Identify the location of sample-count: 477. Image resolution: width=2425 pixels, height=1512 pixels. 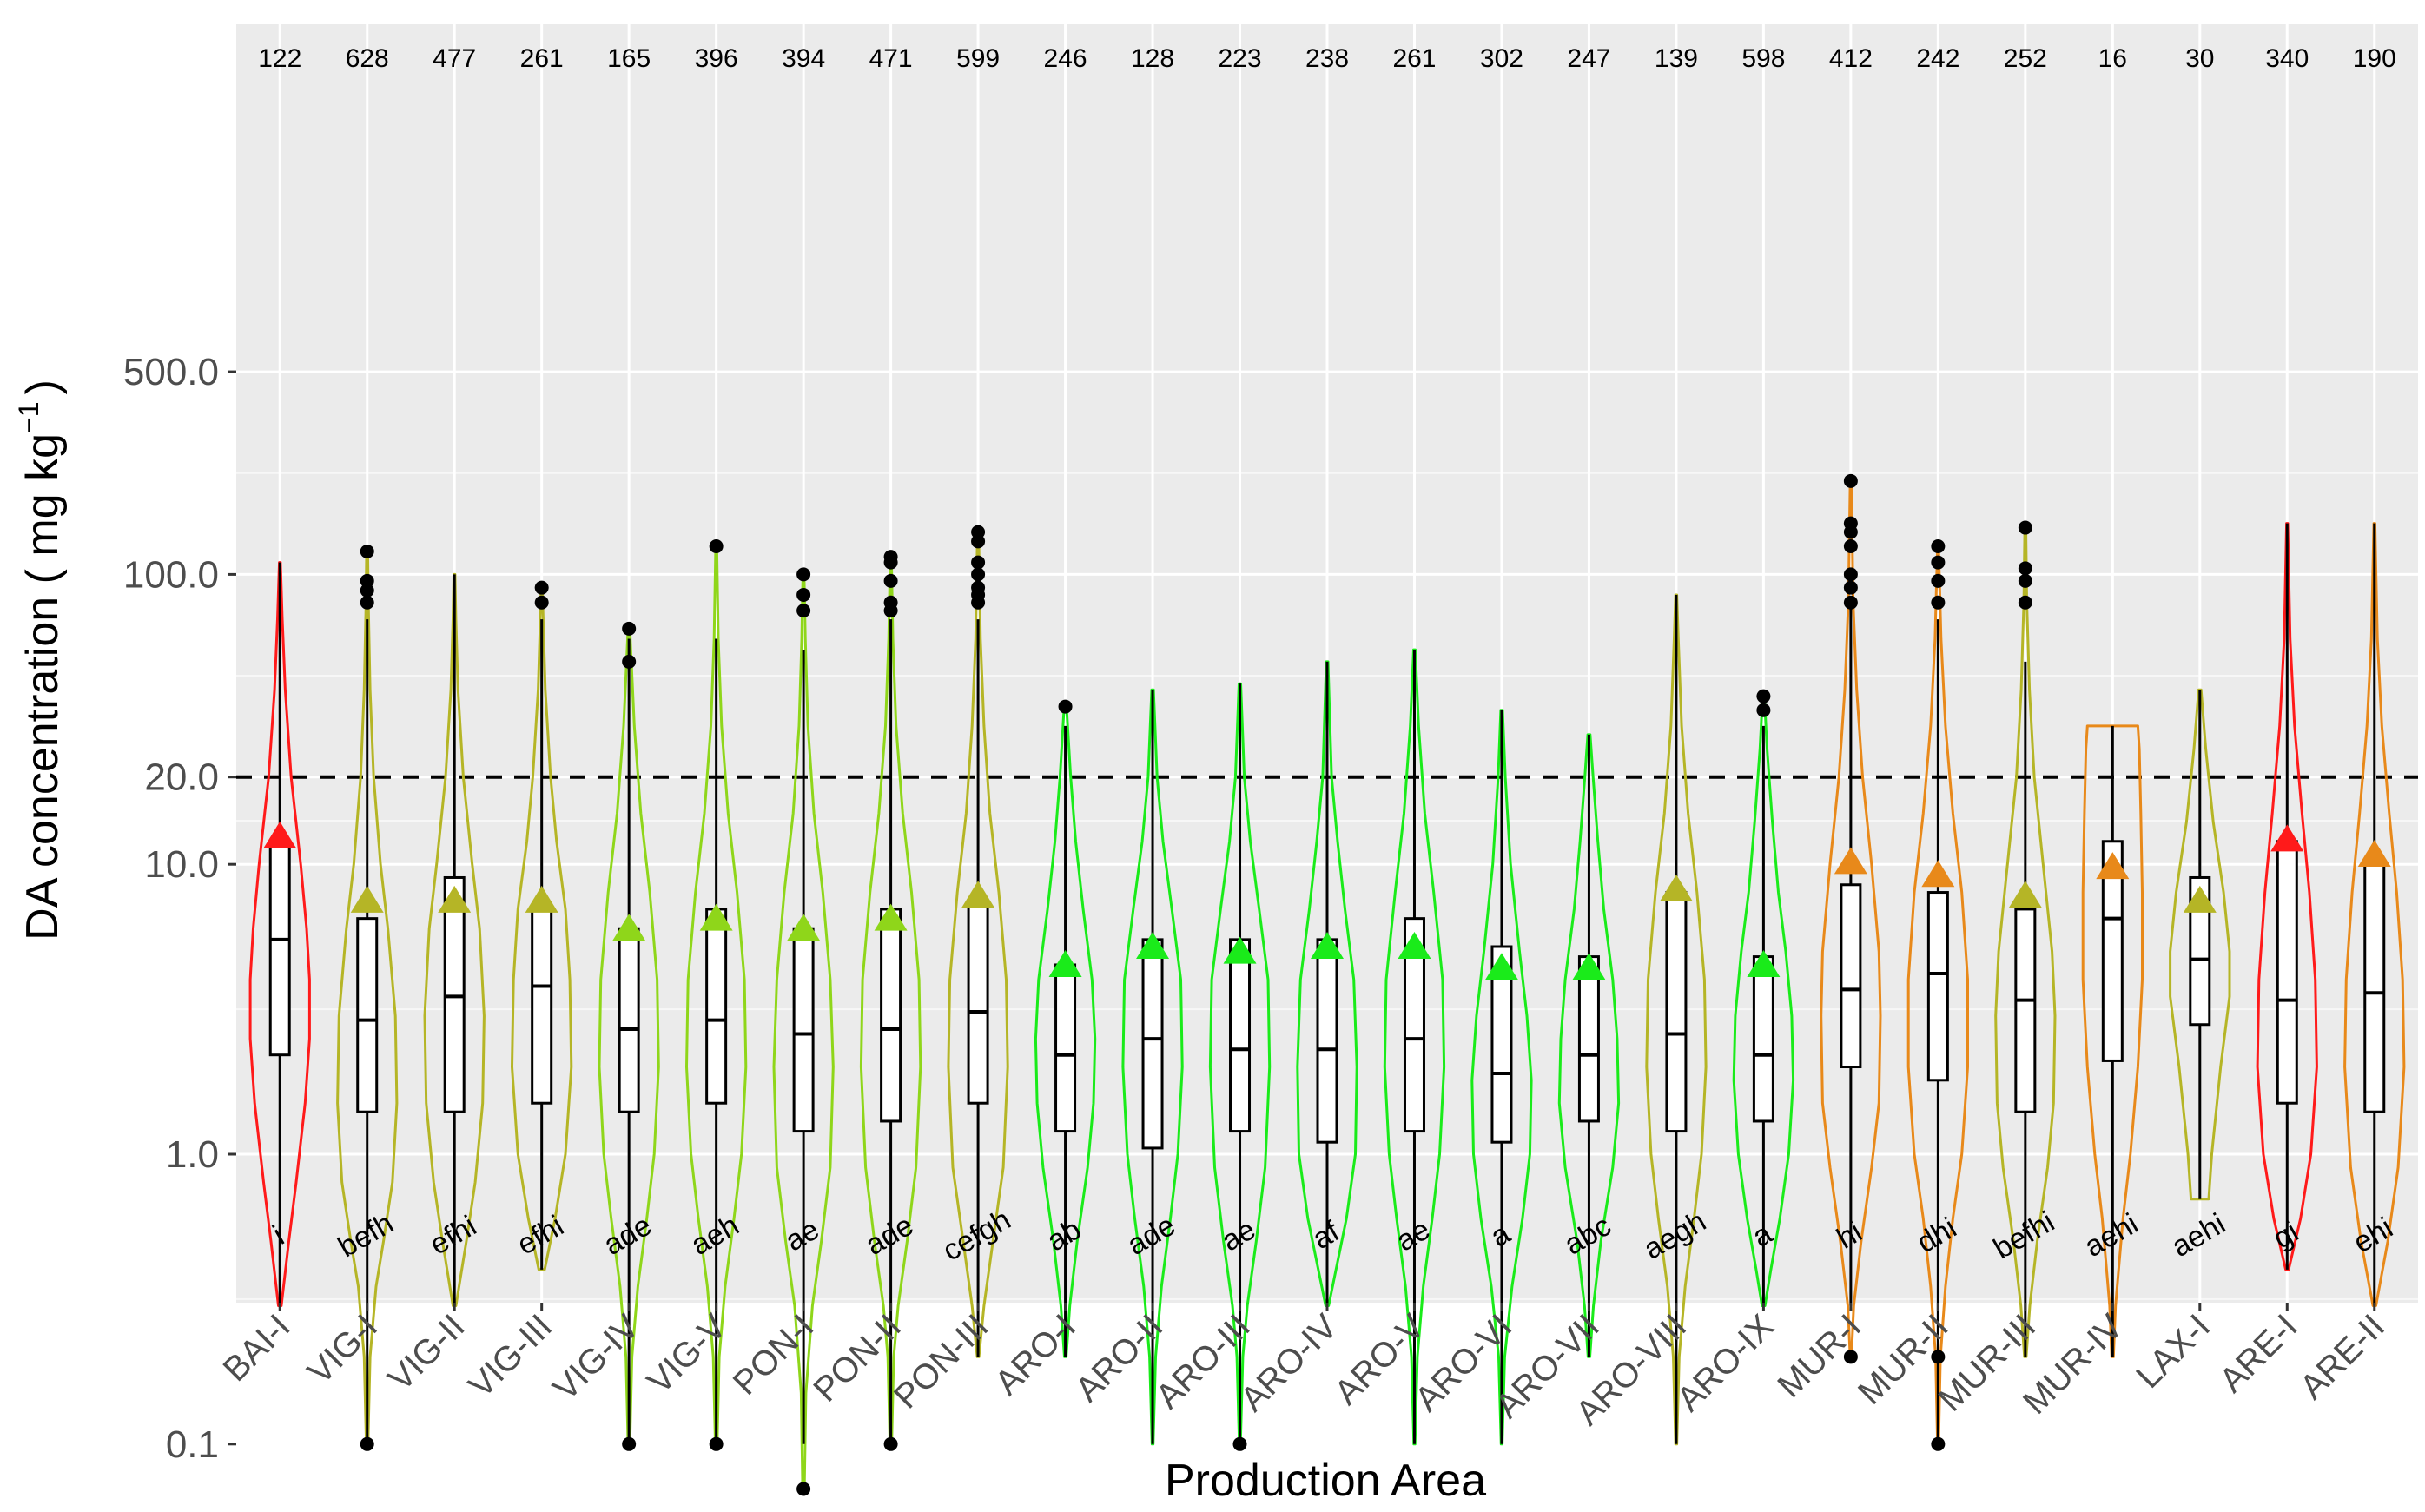
(455, 58).